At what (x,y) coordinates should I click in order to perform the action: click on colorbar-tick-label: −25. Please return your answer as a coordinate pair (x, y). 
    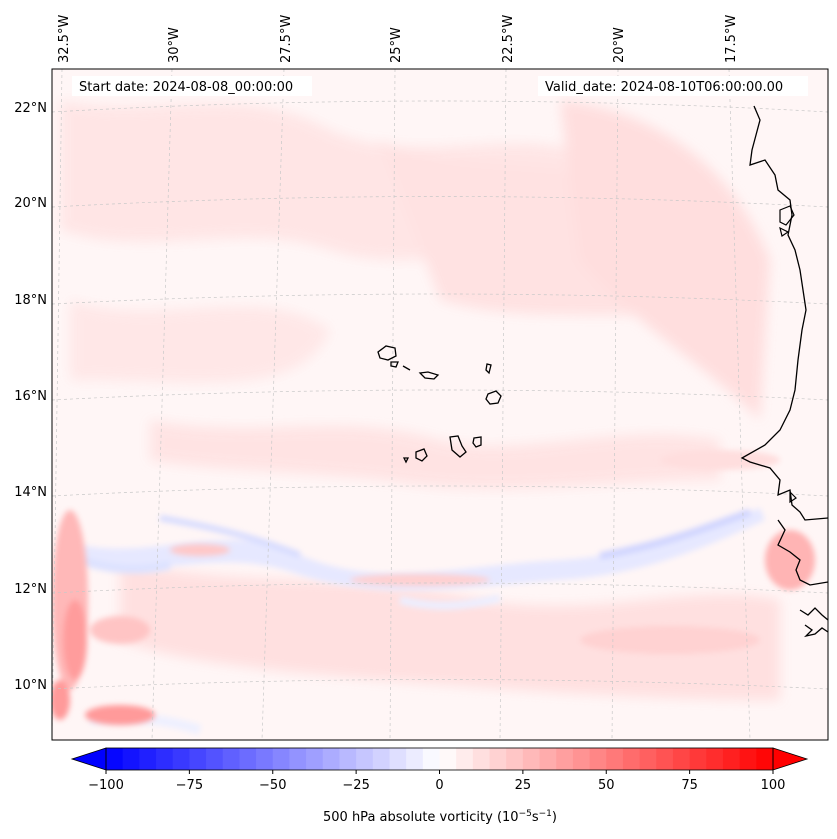
    Looking at the image, I should click on (355, 785).